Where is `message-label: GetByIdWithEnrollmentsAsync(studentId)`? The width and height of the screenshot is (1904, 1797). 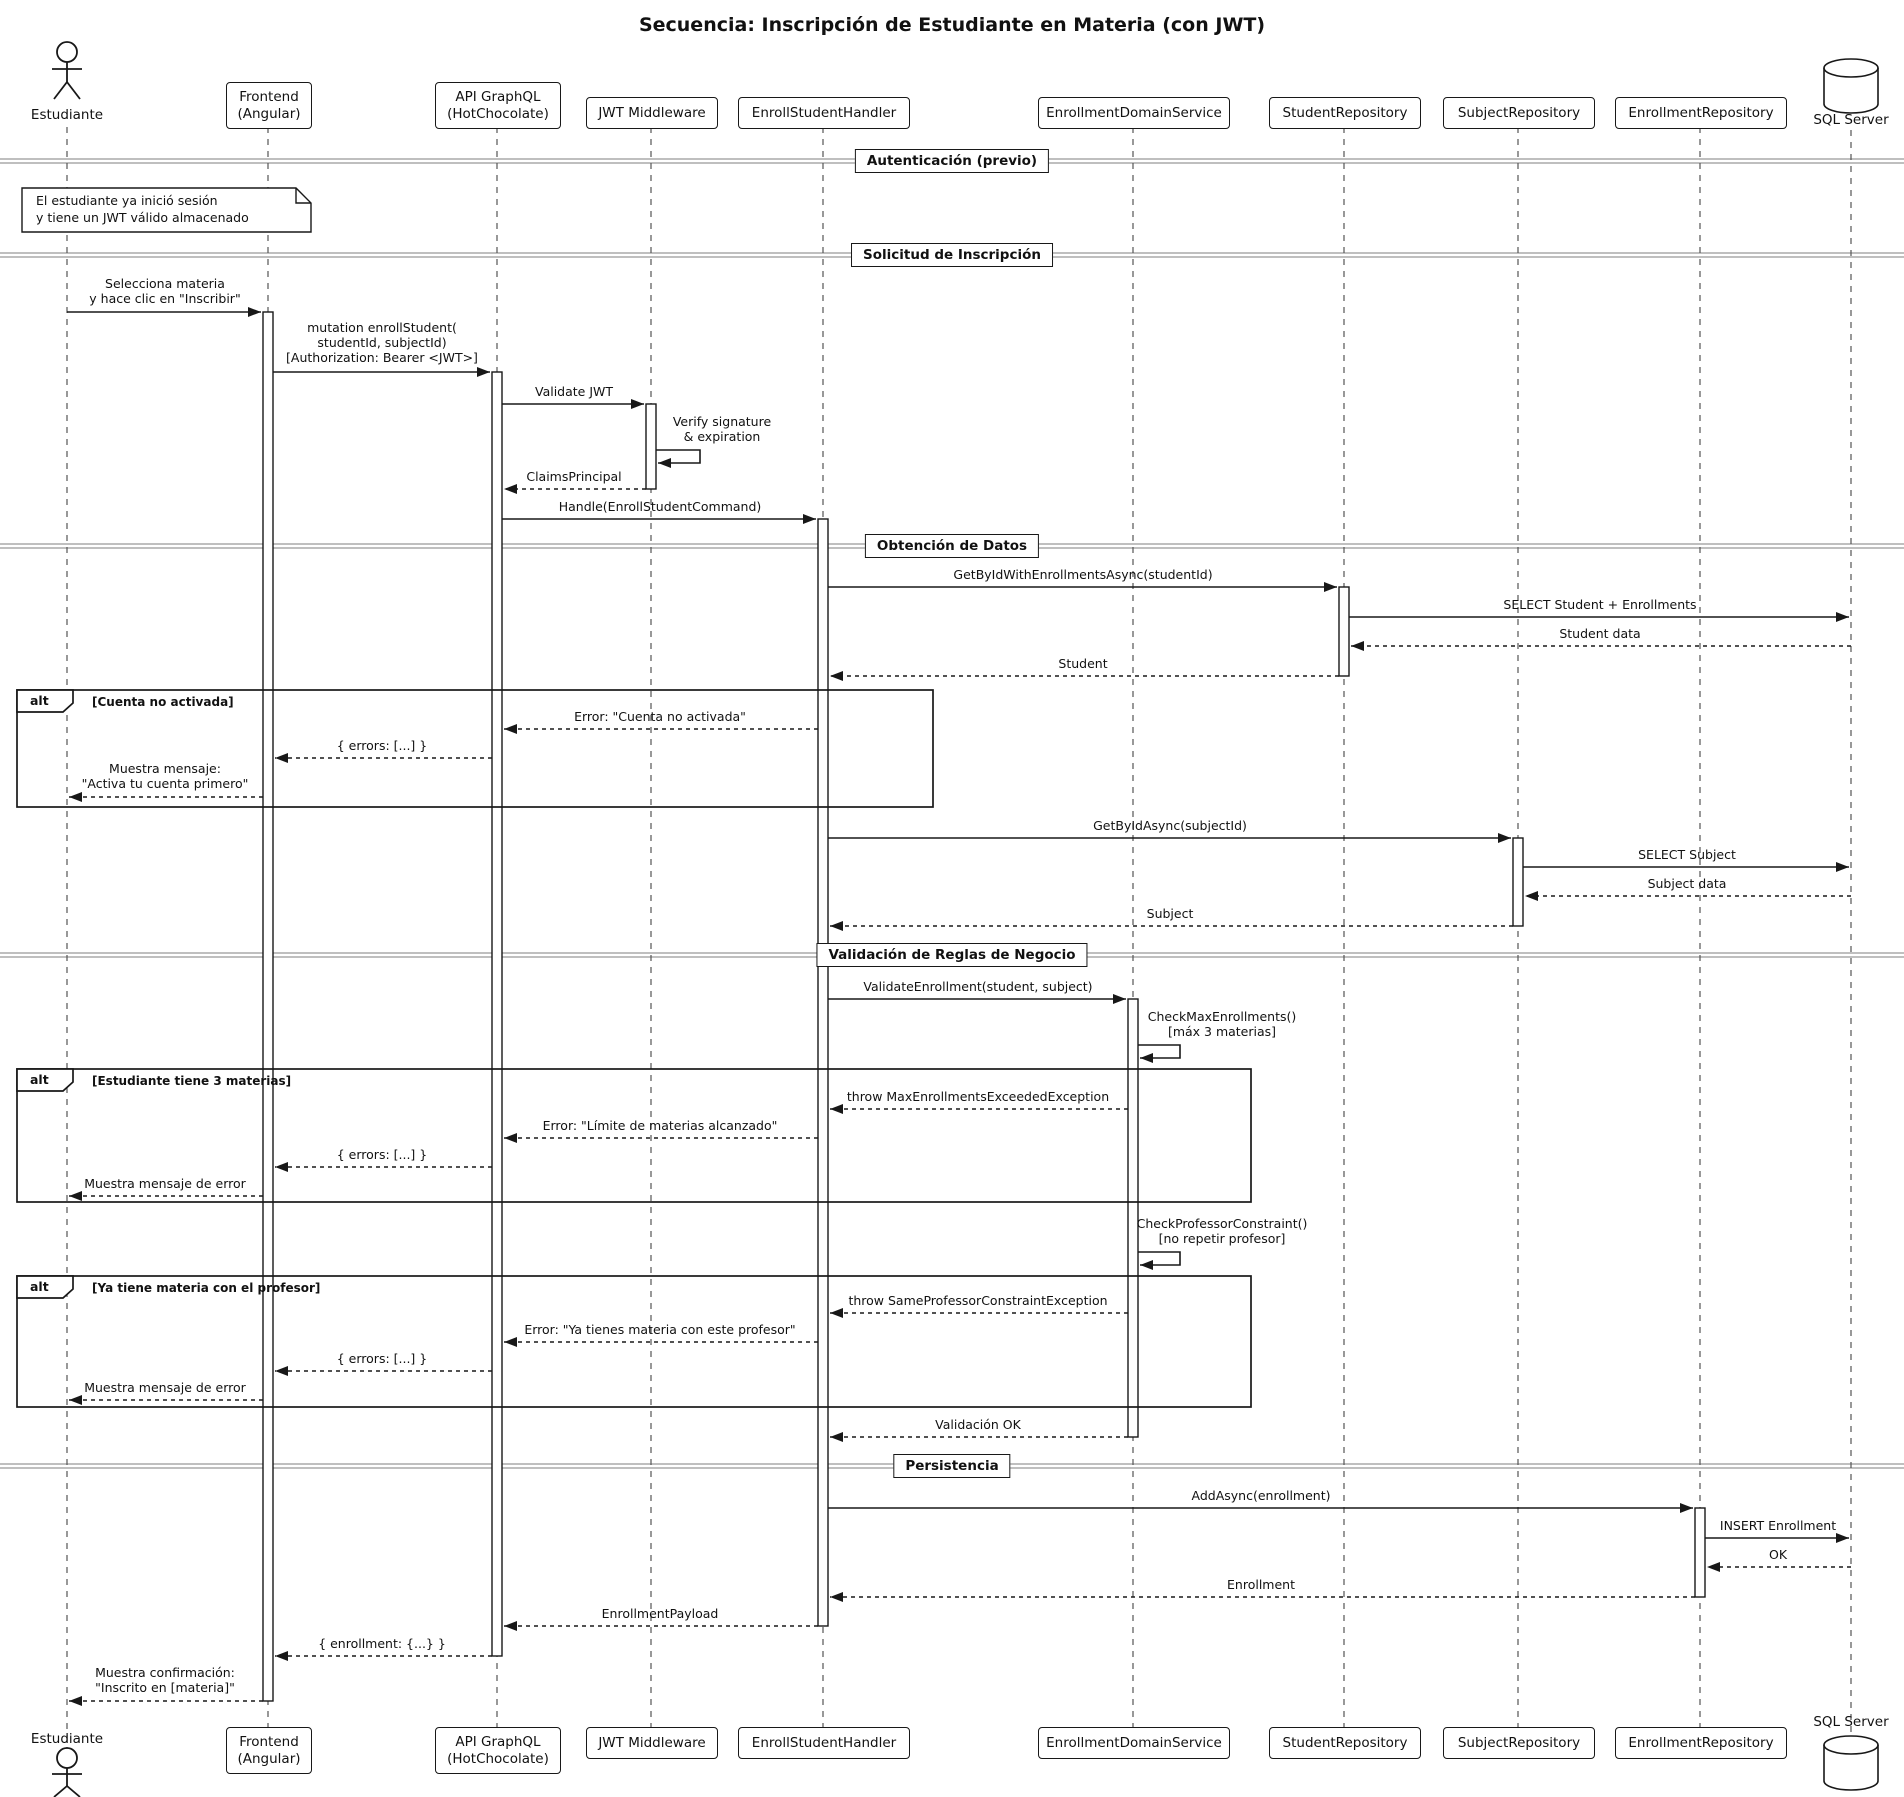
message-label: GetByIdWithEnrollmentsAsync(studentId) is located at coordinates (1083, 574).